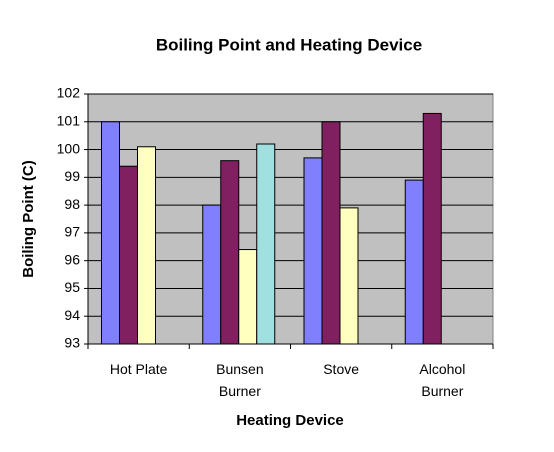 This screenshot has width=554, height=452. What do you see at coordinates (289, 44) in the screenshot?
I see `chart-title: Boiling Point and Heating Device` at bounding box center [289, 44].